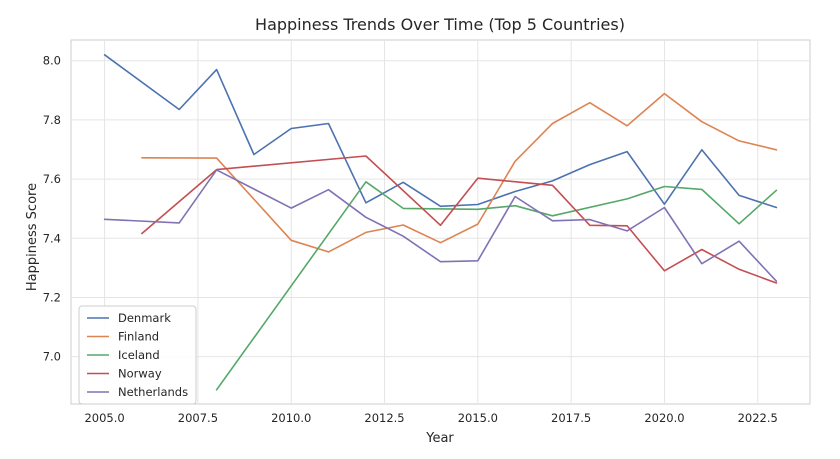  I want to click on legend-item: Norway, so click(124, 374).